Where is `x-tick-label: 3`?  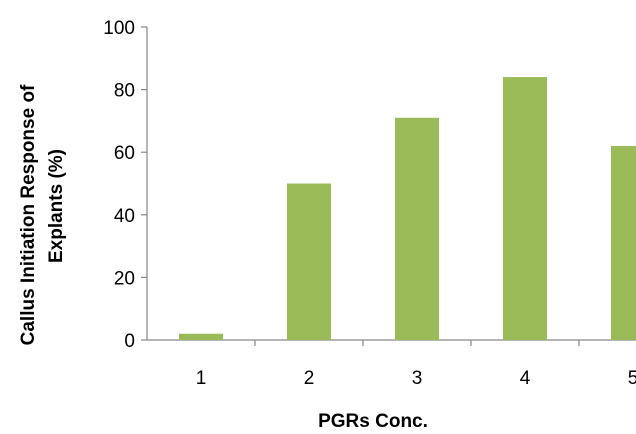 x-tick-label: 3 is located at coordinates (417, 378).